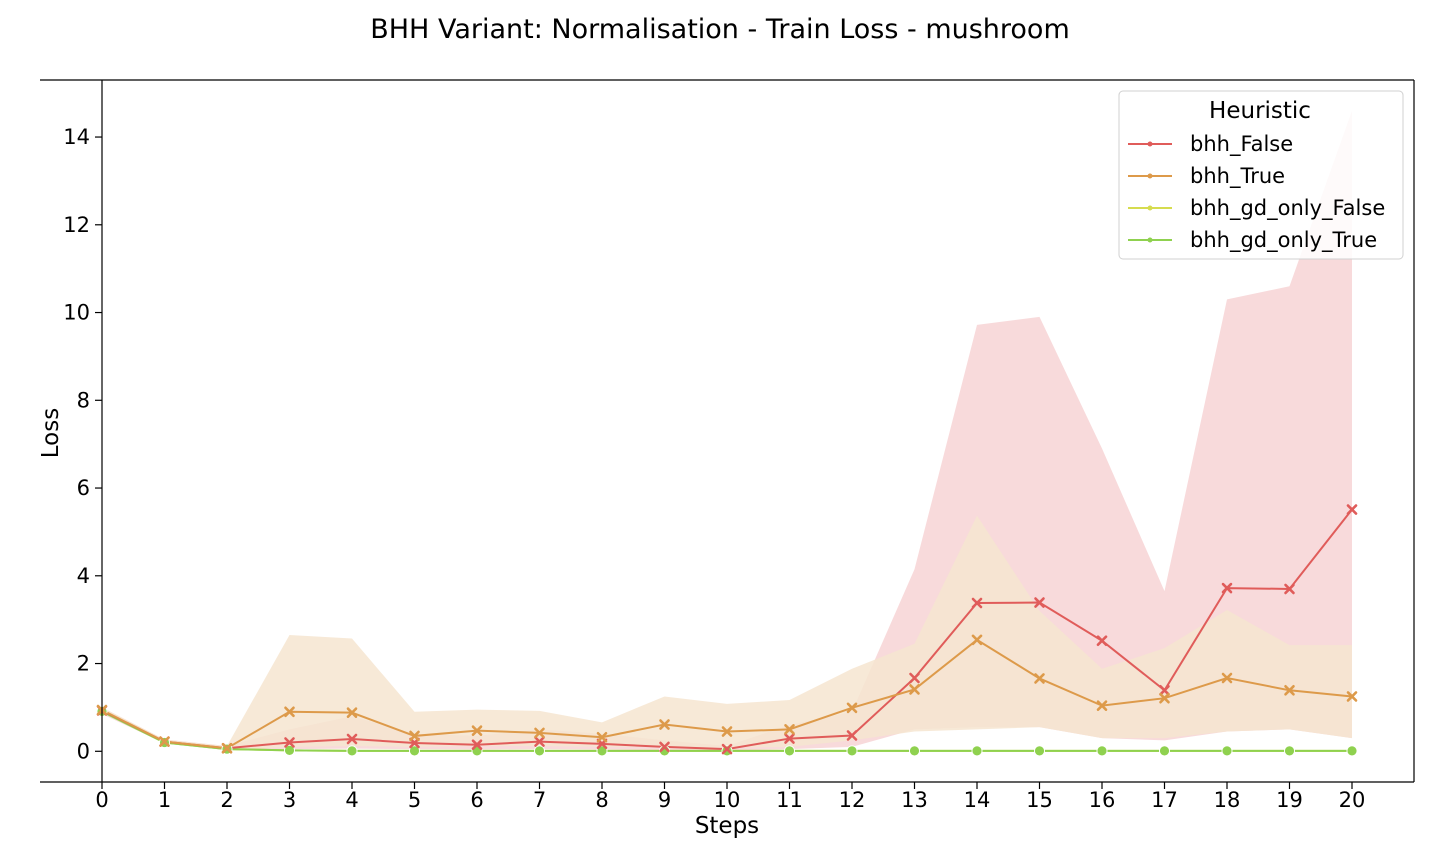 This screenshot has height=864, width=1440. What do you see at coordinates (476, 800) in the screenshot?
I see `x-tick-label: 6` at bounding box center [476, 800].